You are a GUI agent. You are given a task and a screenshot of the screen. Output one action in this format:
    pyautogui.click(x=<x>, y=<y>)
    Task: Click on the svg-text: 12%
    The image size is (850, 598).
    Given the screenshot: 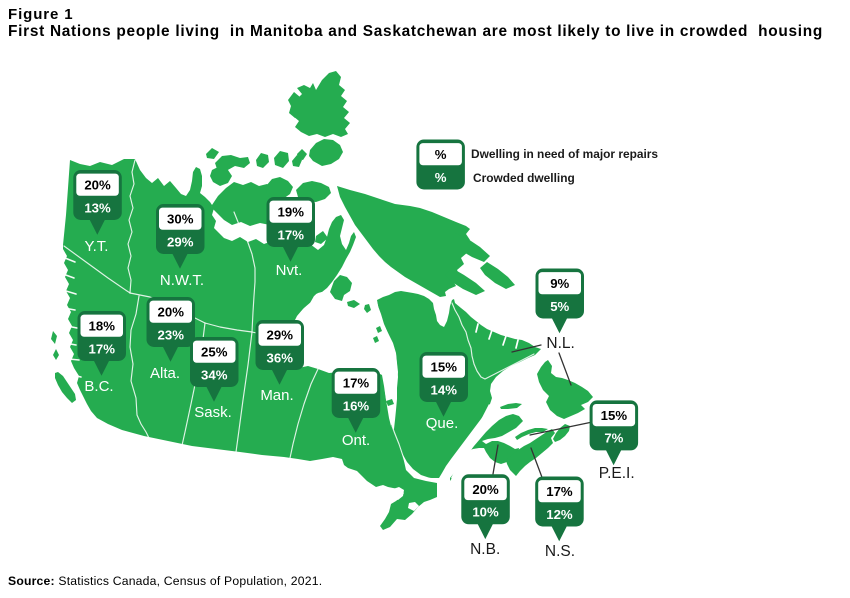 What is the action you would take?
    pyautogui.click(x=559, y=514)
    